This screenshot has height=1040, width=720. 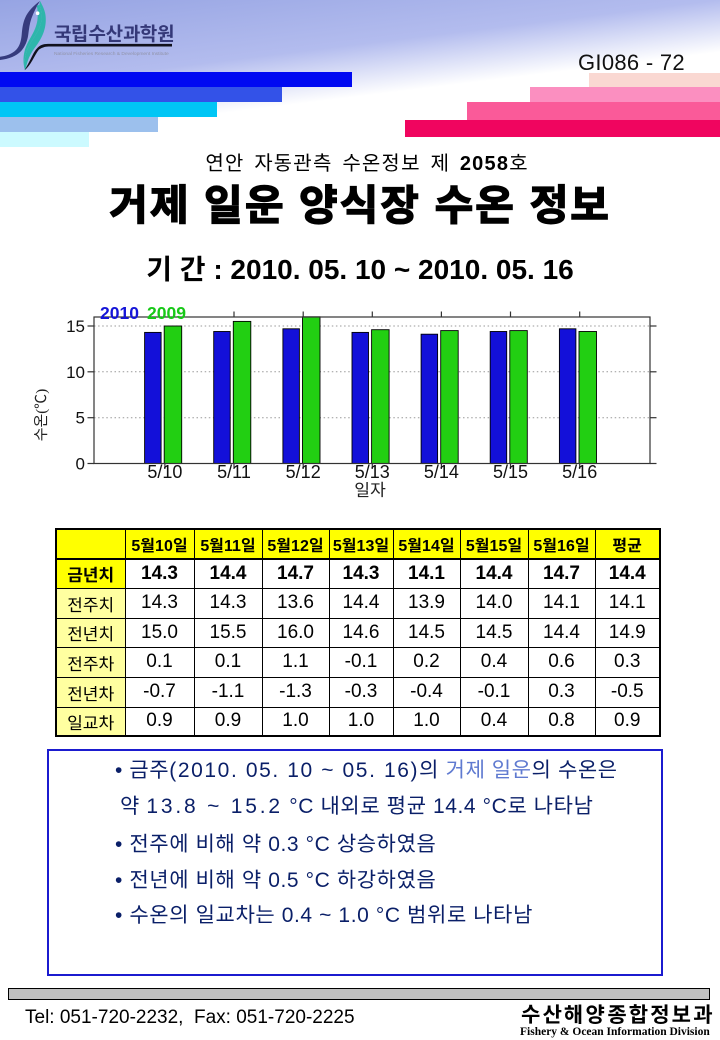 I want to click on svg-text: 일자, so click(x=370, y=488).